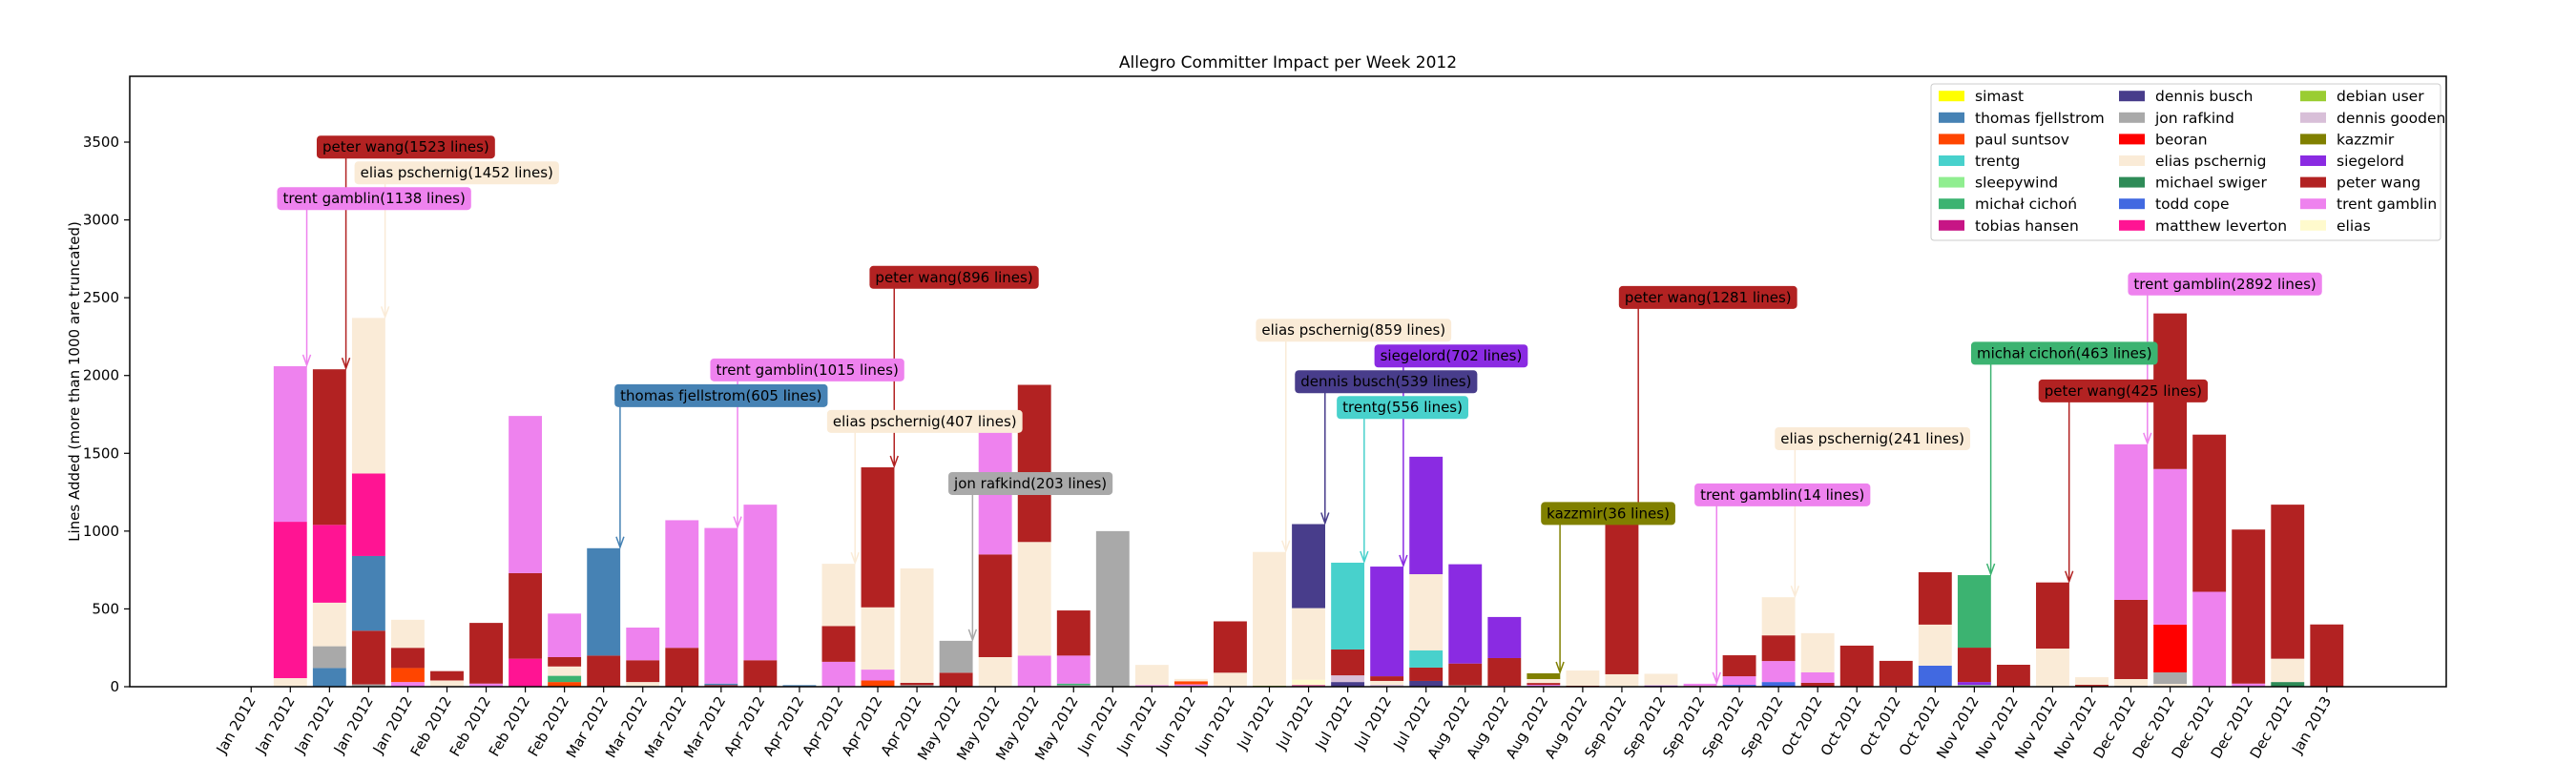 The image size is (2576, 763). Describe the element at coordinates (2347, 139) in the screenshot. I see `legend-item: kazzmir` at that location.